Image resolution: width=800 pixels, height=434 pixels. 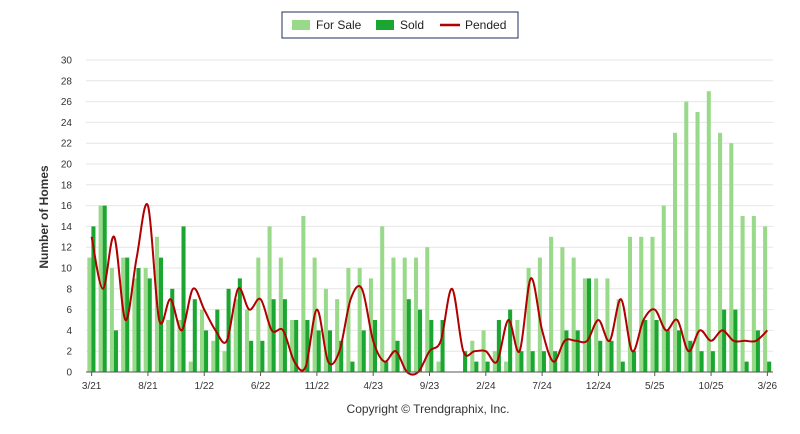 I want to click on y-axis-title: Number of Homes, so click(x=44, y=217).